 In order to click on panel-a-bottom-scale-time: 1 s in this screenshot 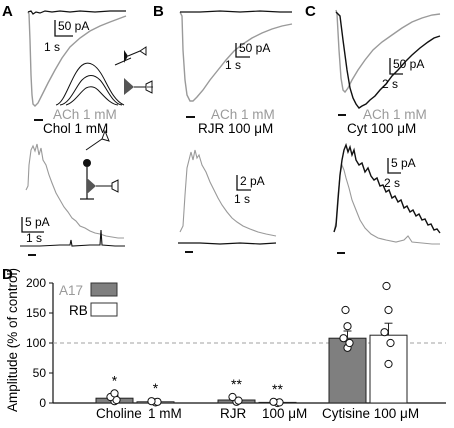, I will do `click(34, 238)`.